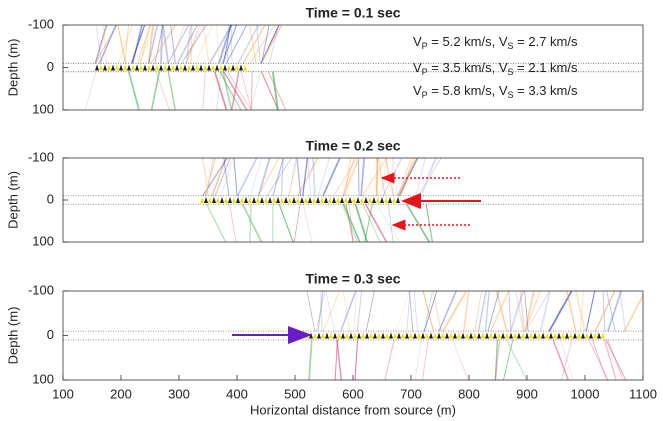 The image size is (663, 421). I want to click on y-tick-label: -100, so click(41, 289).